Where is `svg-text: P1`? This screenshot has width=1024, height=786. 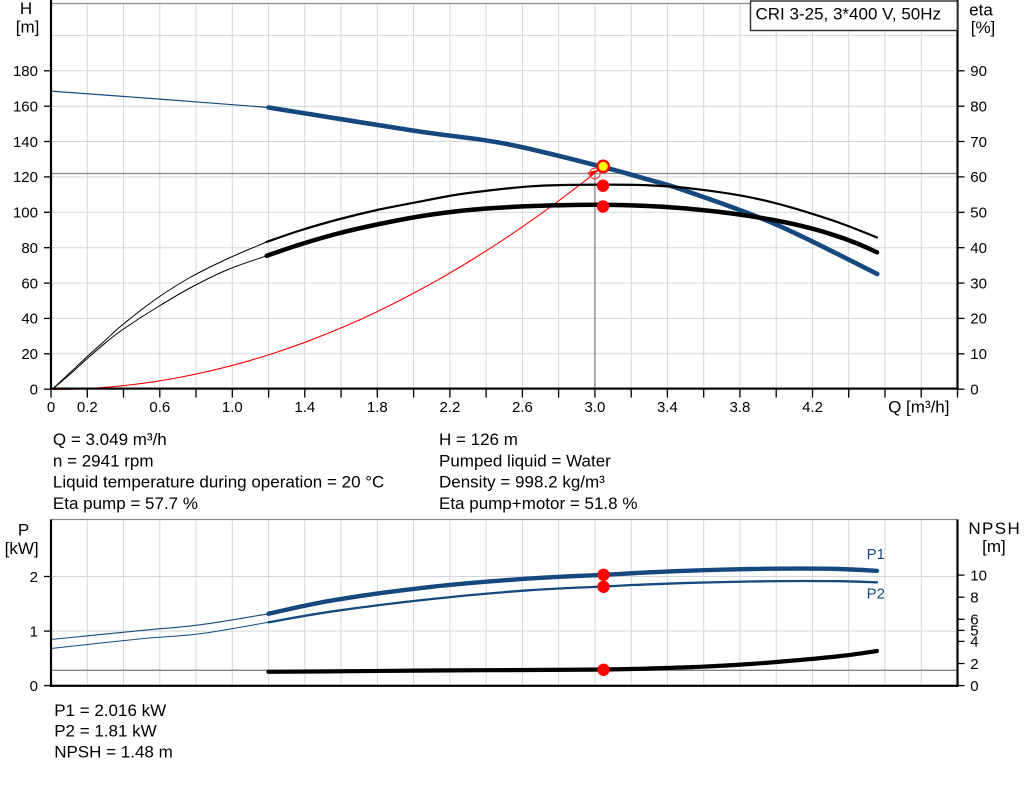 svg-text: P1 is located at coordinates (876, 554).